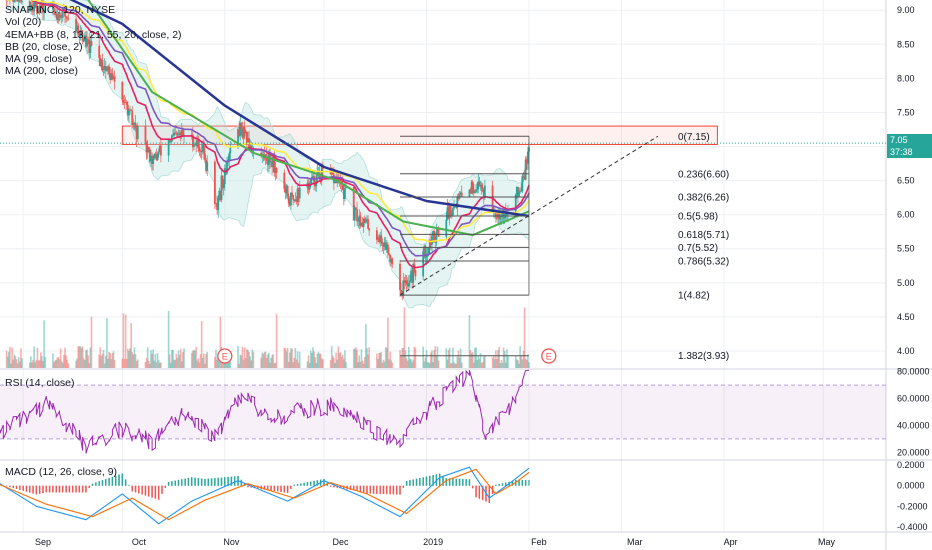 This screenshot has width=932, height=550. Describe the element at coordinates (906, 78) in the screenshot. I see `price-tick-label: 8.00` at that location.